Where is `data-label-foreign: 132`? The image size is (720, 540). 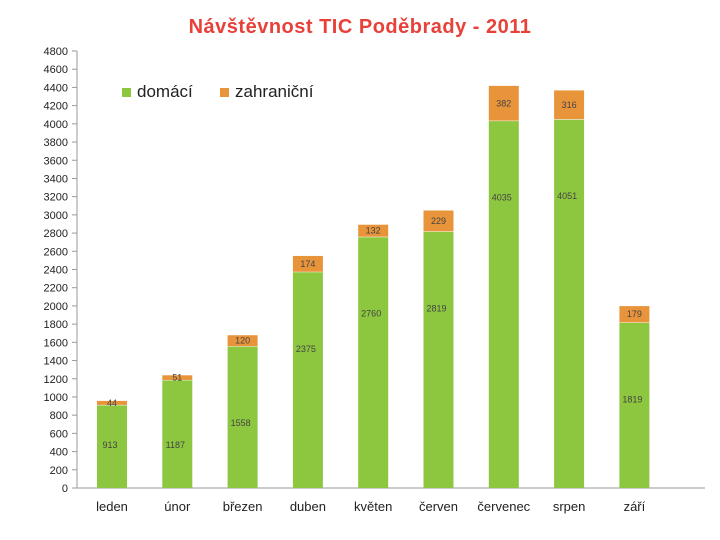 data-label-foreign: 132 is located at coordinates (373, 231).